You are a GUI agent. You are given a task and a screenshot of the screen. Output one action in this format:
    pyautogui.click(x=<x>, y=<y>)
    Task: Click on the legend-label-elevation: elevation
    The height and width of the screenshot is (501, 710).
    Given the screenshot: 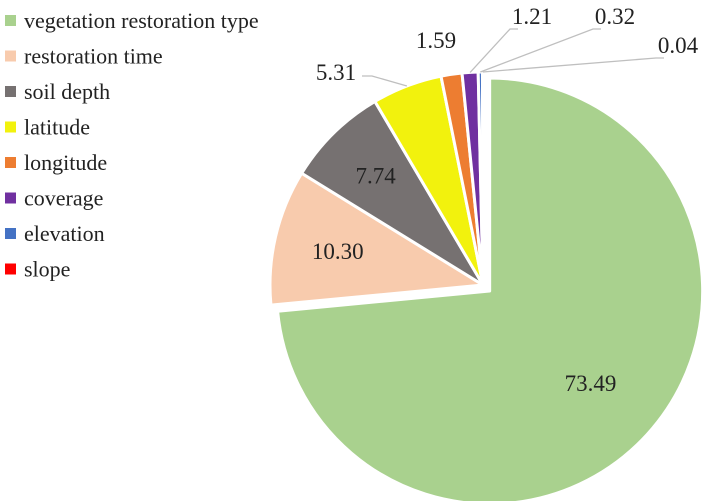 What is the action you would take?
    pyautogui.click(x=64, y=233)
    